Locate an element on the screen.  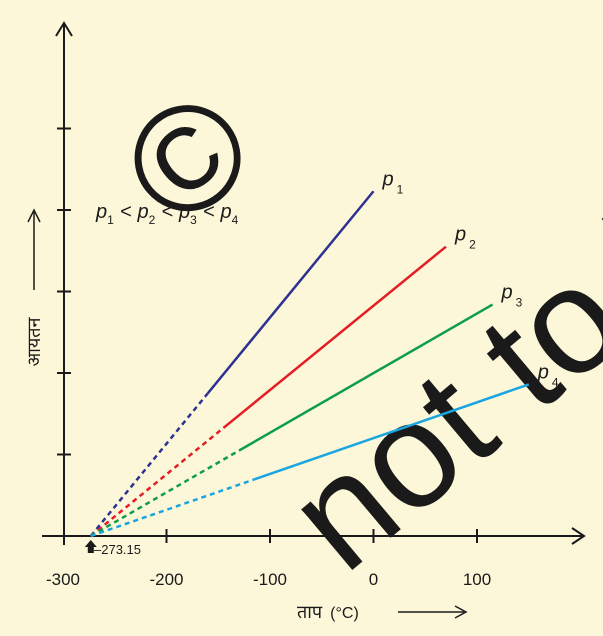
ineq-p4: p is located at coordinates (226, 212).